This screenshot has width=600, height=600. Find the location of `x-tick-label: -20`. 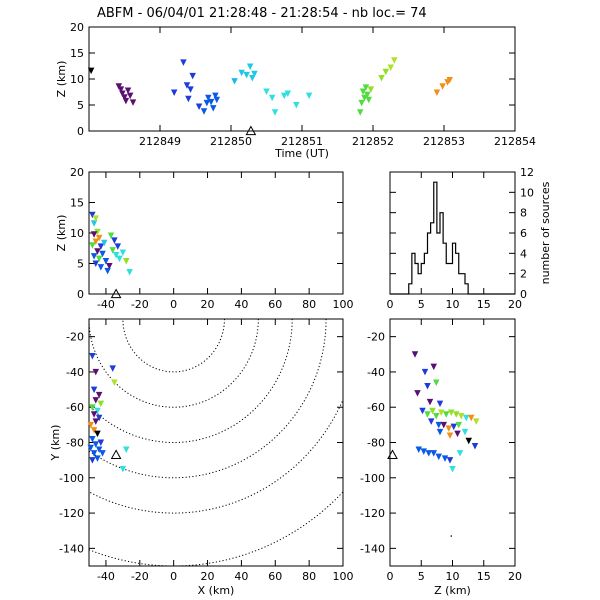

x-tick-label: -20 is located at coordinates (140, 576).